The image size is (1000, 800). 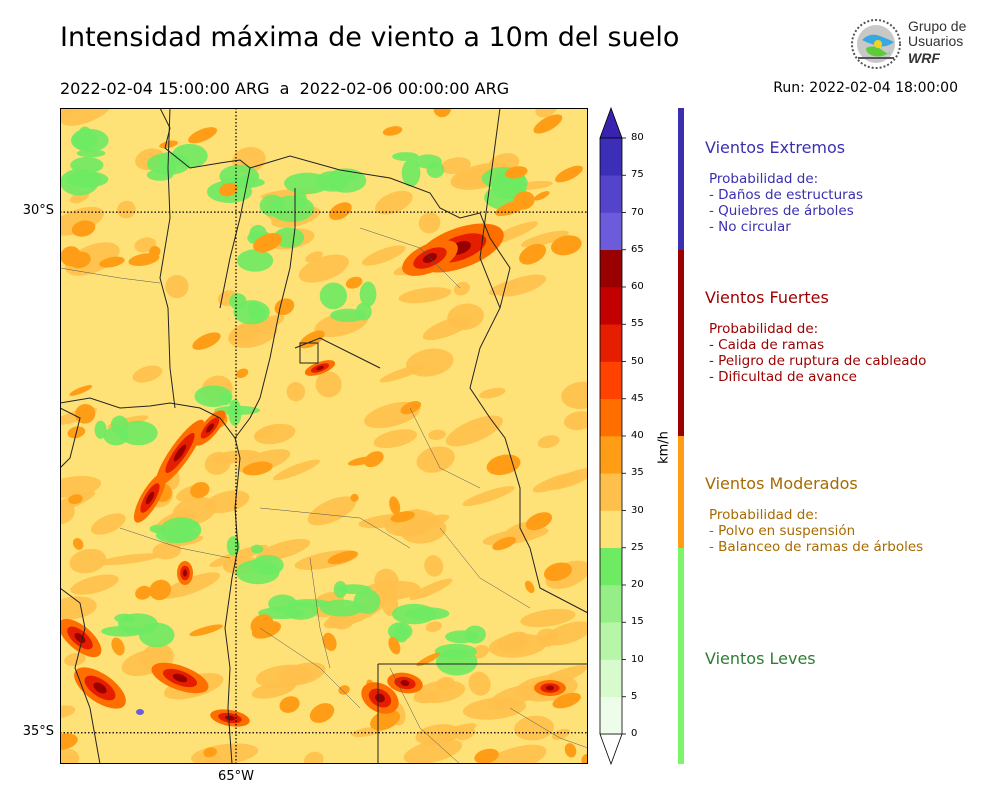 What do you see at coordinates (637, 584) in the screenshot?
I see `colorbar-tick-label: 20` at bounding box center [637, 584].